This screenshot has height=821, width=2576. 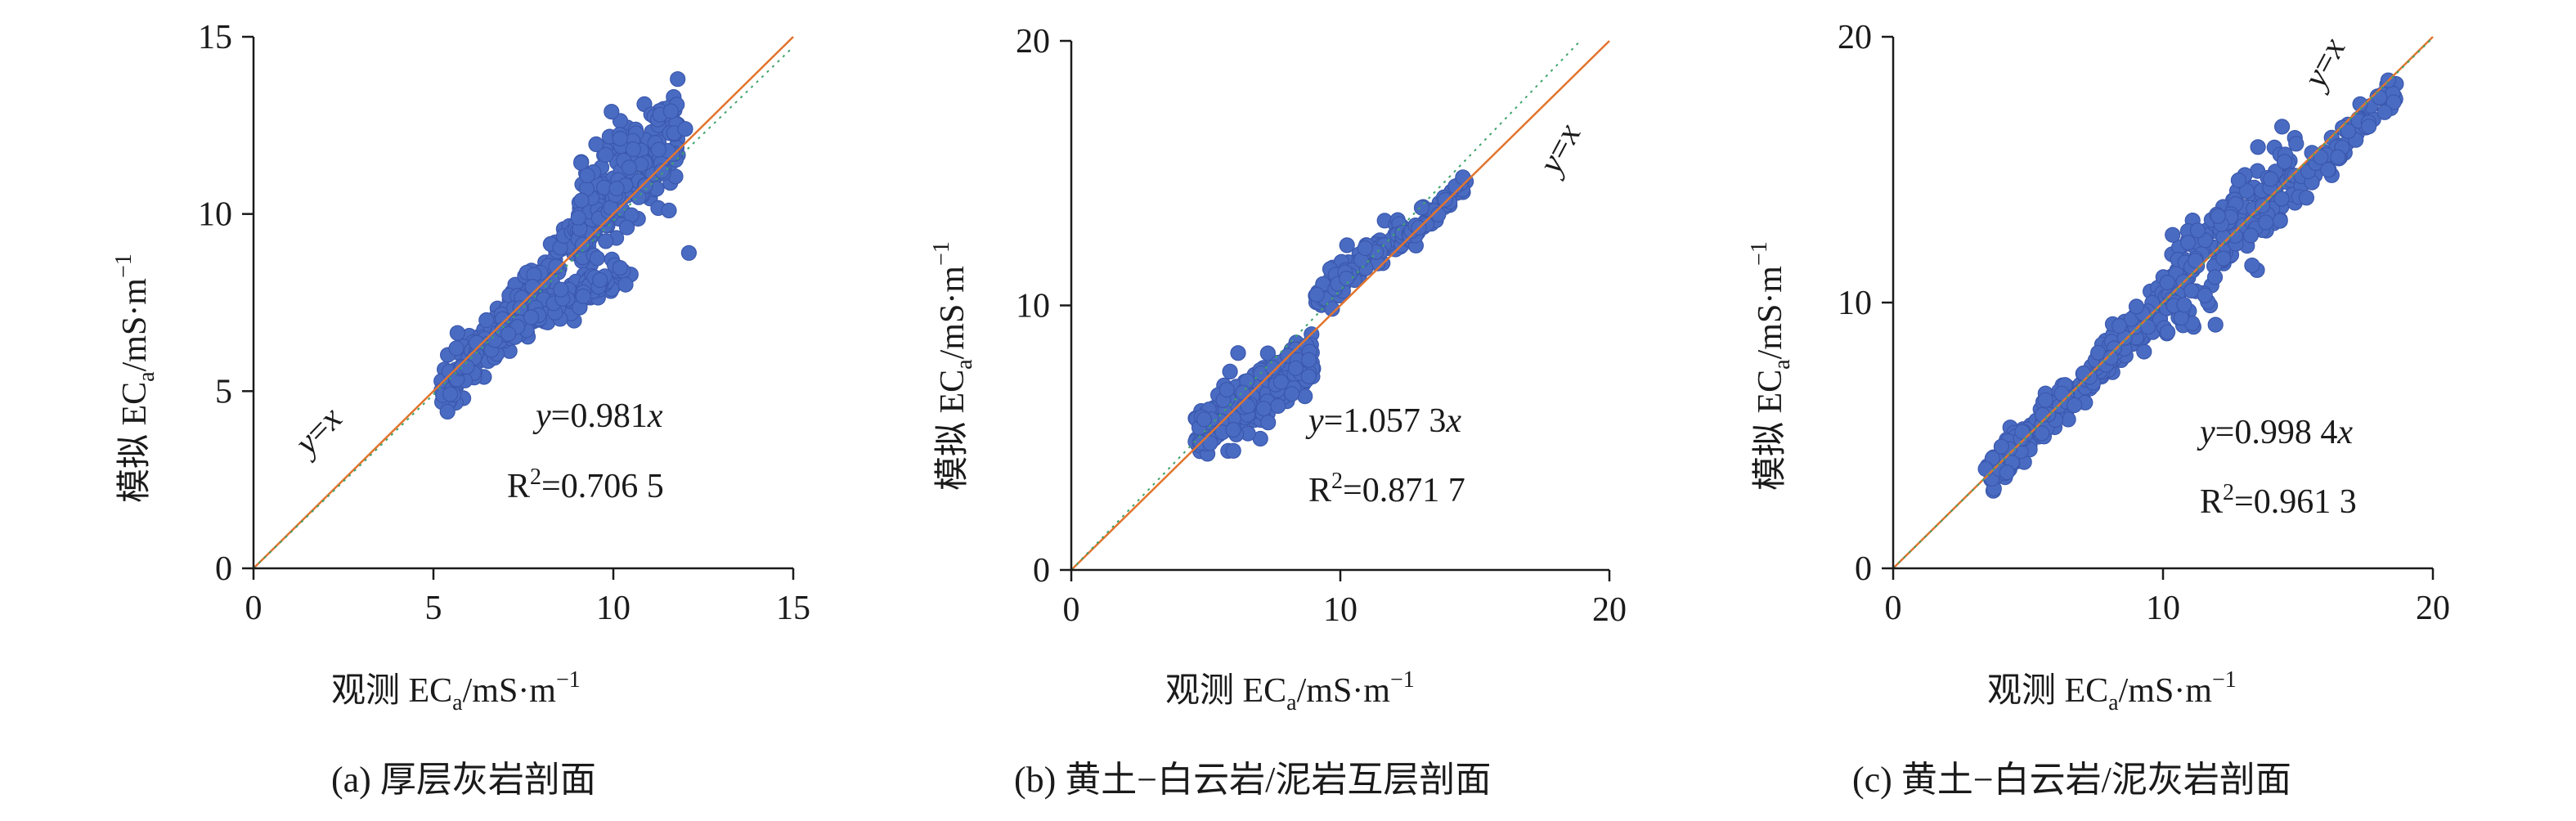 I want to click on panel-a-x-tick-label: 15, so click(x=793, y=609).